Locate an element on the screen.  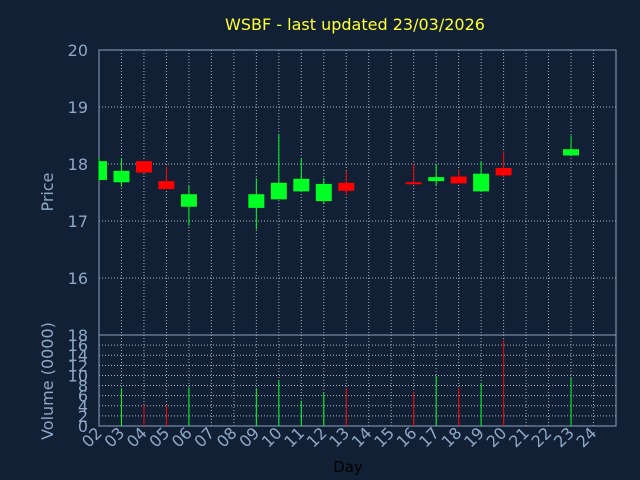
volume-axis-label: Volume (0000) is located at coordinates (47, 381).